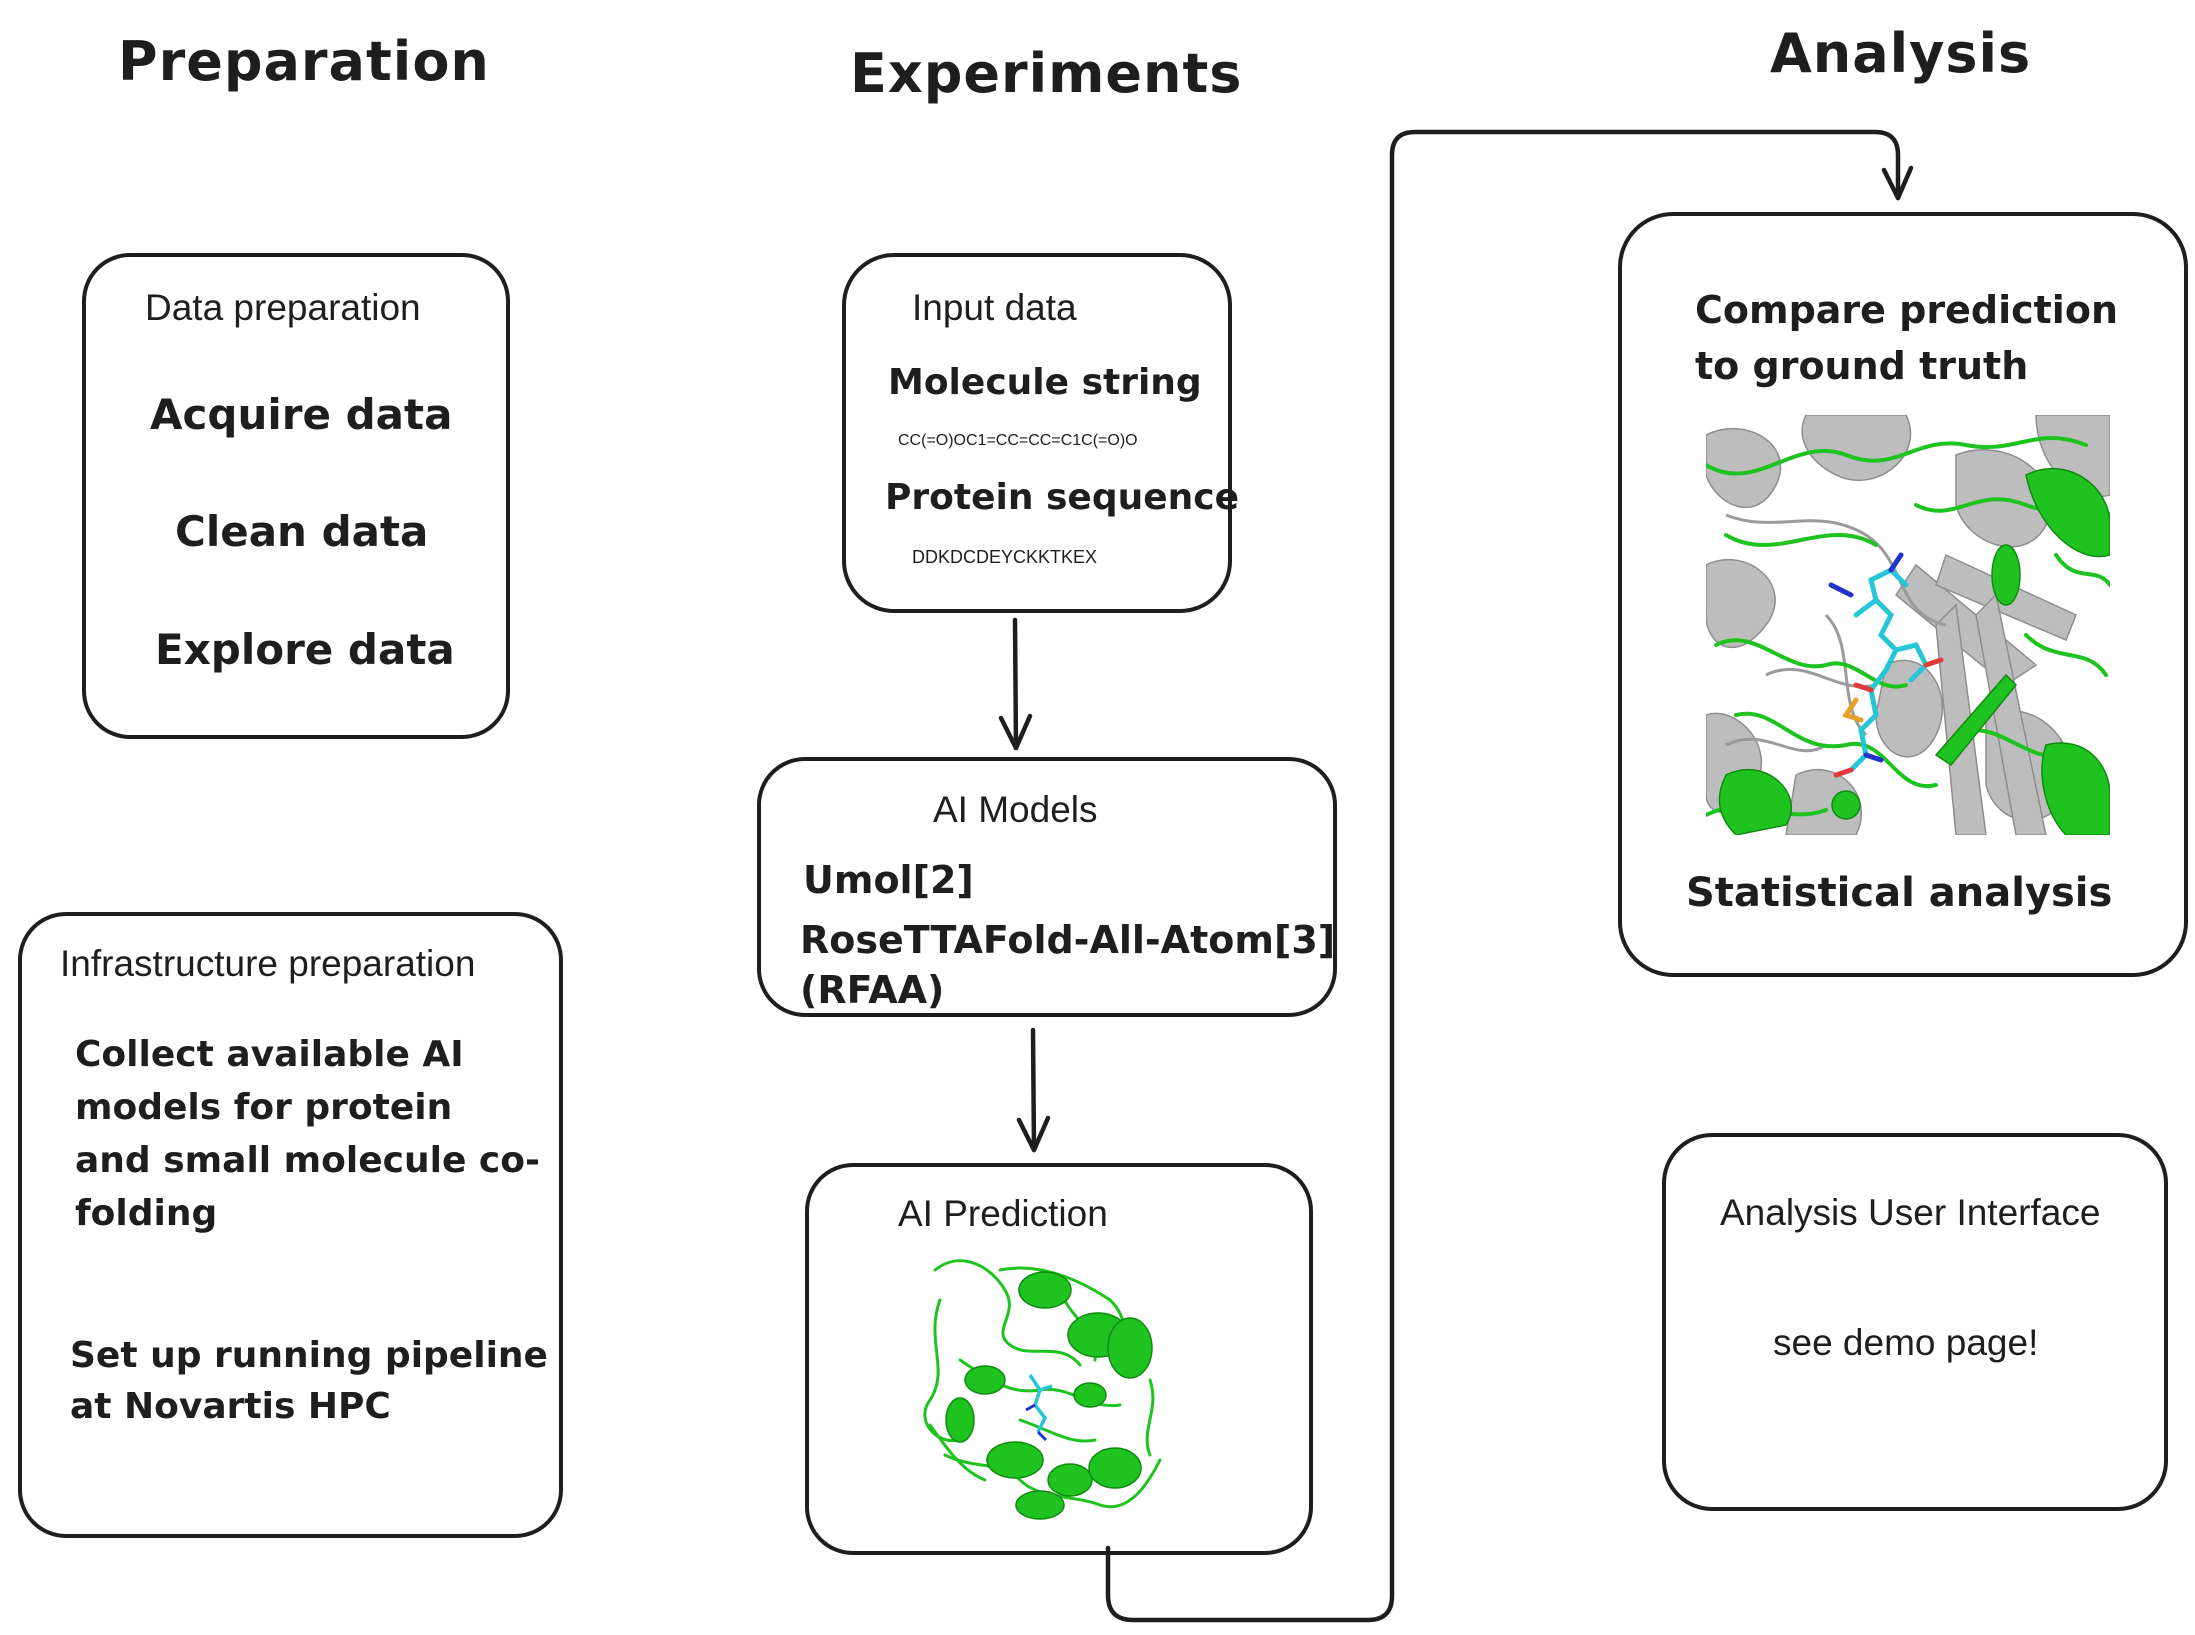  Describe the element at coordinates (1015, 684) in the screenshot. I see `arrow-input-to-models` at that location.